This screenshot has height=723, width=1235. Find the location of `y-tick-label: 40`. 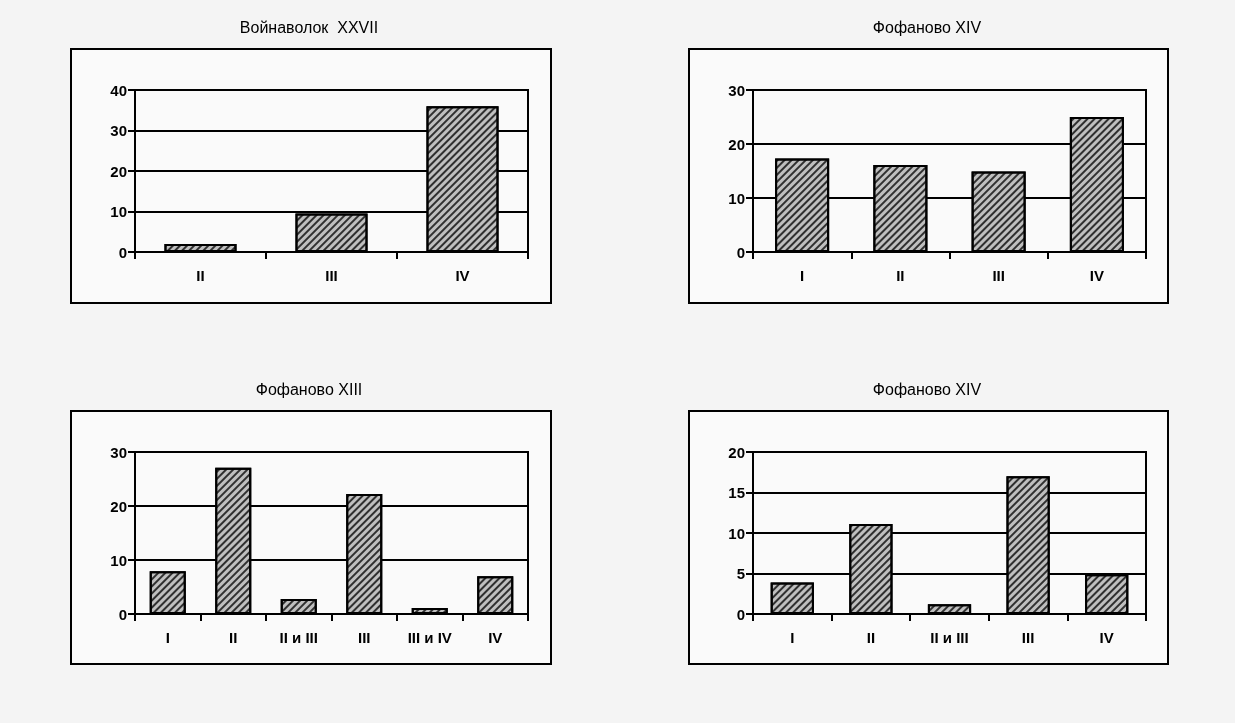

y-tick-label: 40 is located at coordinates (118, 90).